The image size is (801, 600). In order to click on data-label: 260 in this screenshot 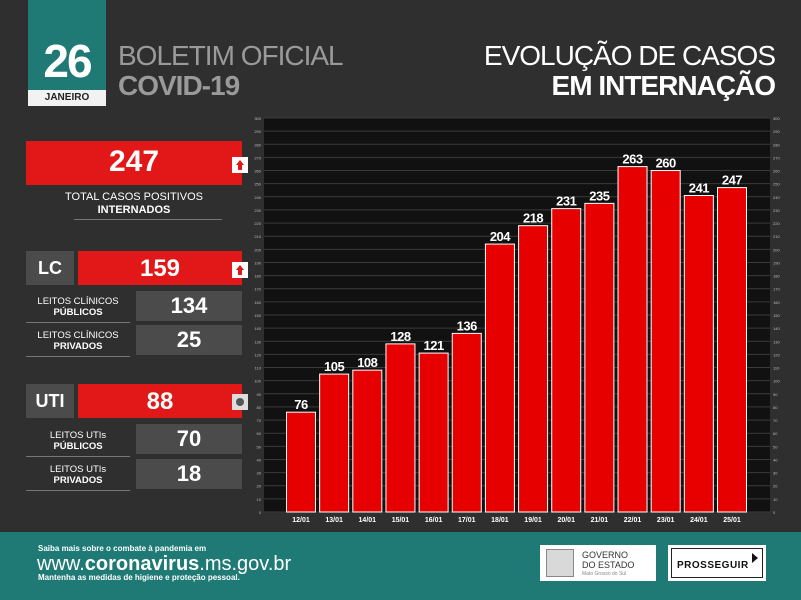, I will do `click(666, 163)`.